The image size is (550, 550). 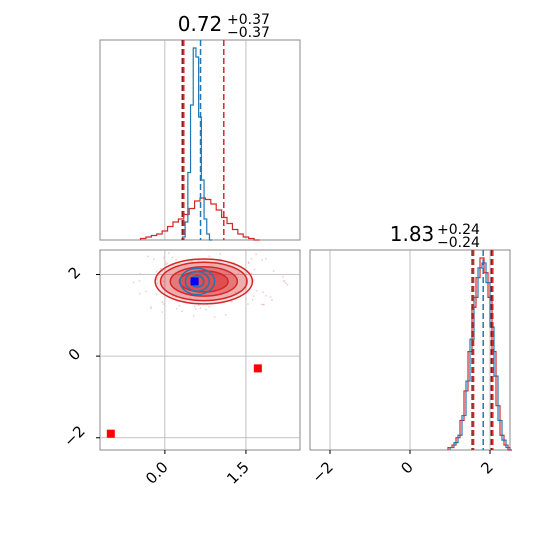 What do you see at coordinates (74, 436) in the screenshot?
I see `ytick-label: −2` at bounding box center [74, 436].